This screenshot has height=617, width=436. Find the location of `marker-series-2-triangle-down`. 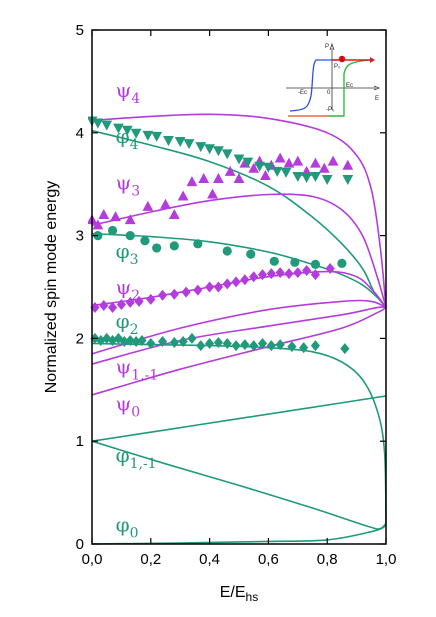

marker-series-2-triangle-down is located at coordinates (221, 151).